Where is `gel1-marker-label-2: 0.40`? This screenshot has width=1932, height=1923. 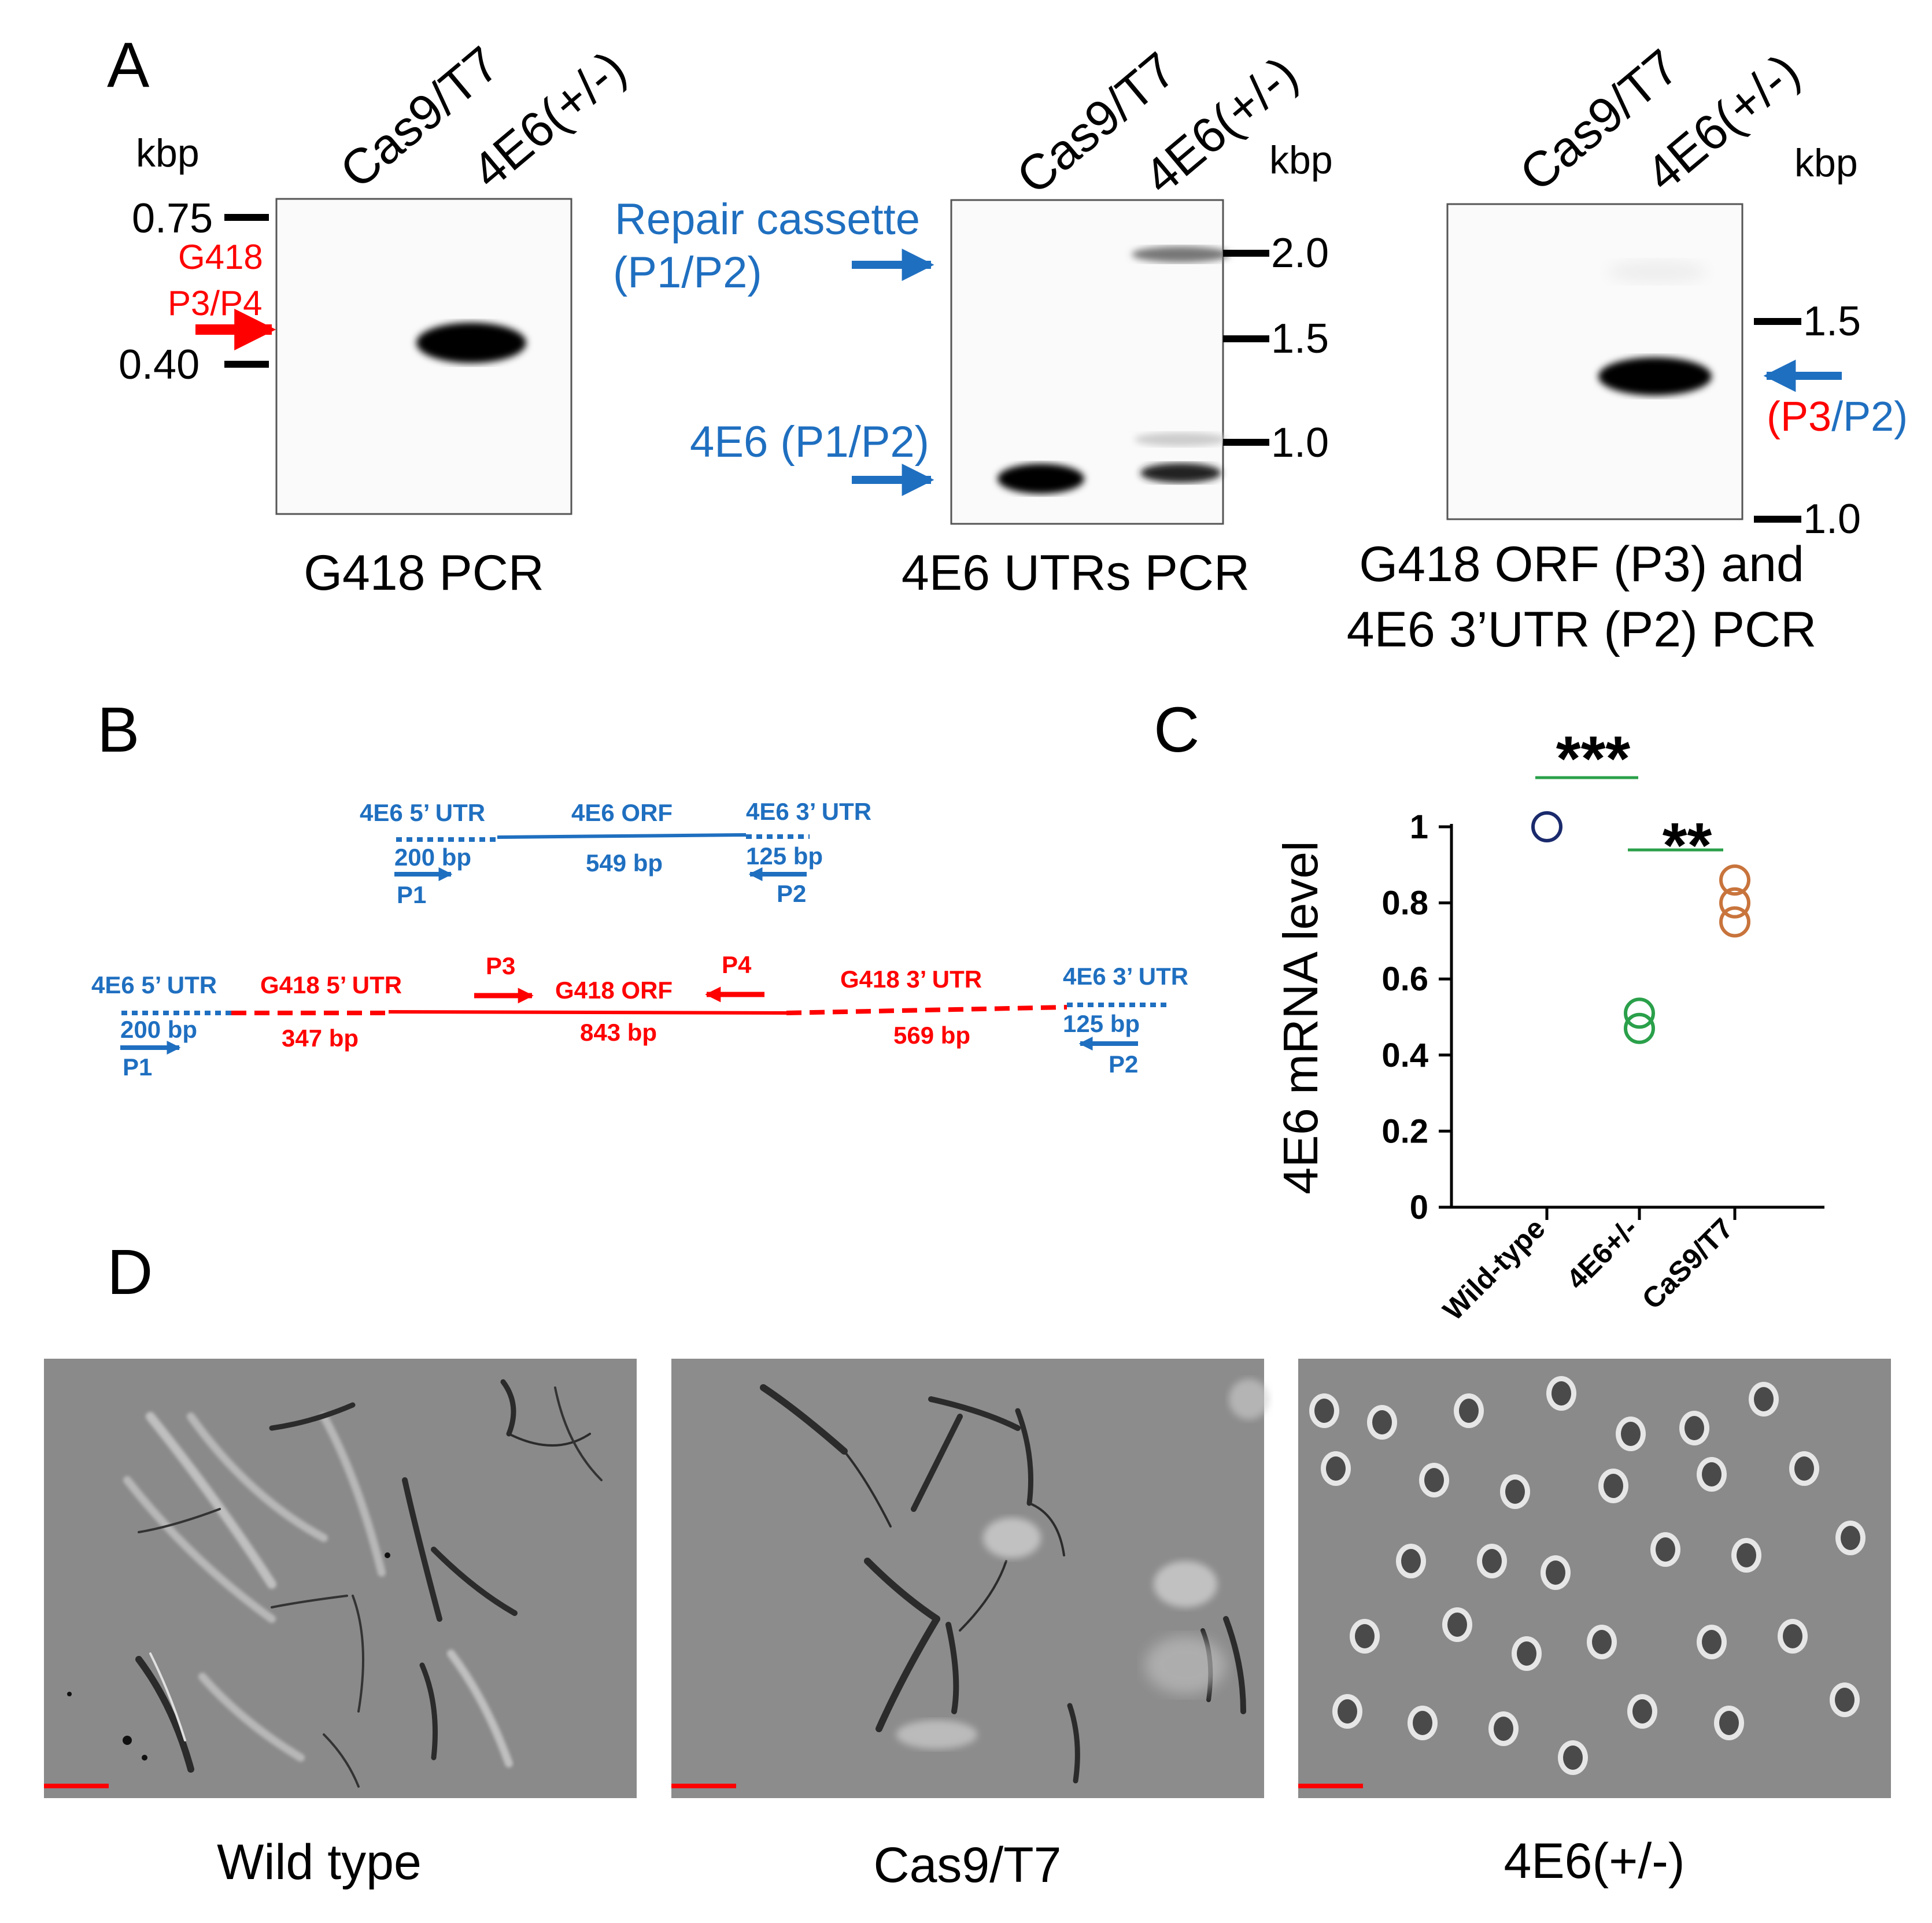 gel1-marker-label-2: 0.40 is located at coordinates (159, 365).